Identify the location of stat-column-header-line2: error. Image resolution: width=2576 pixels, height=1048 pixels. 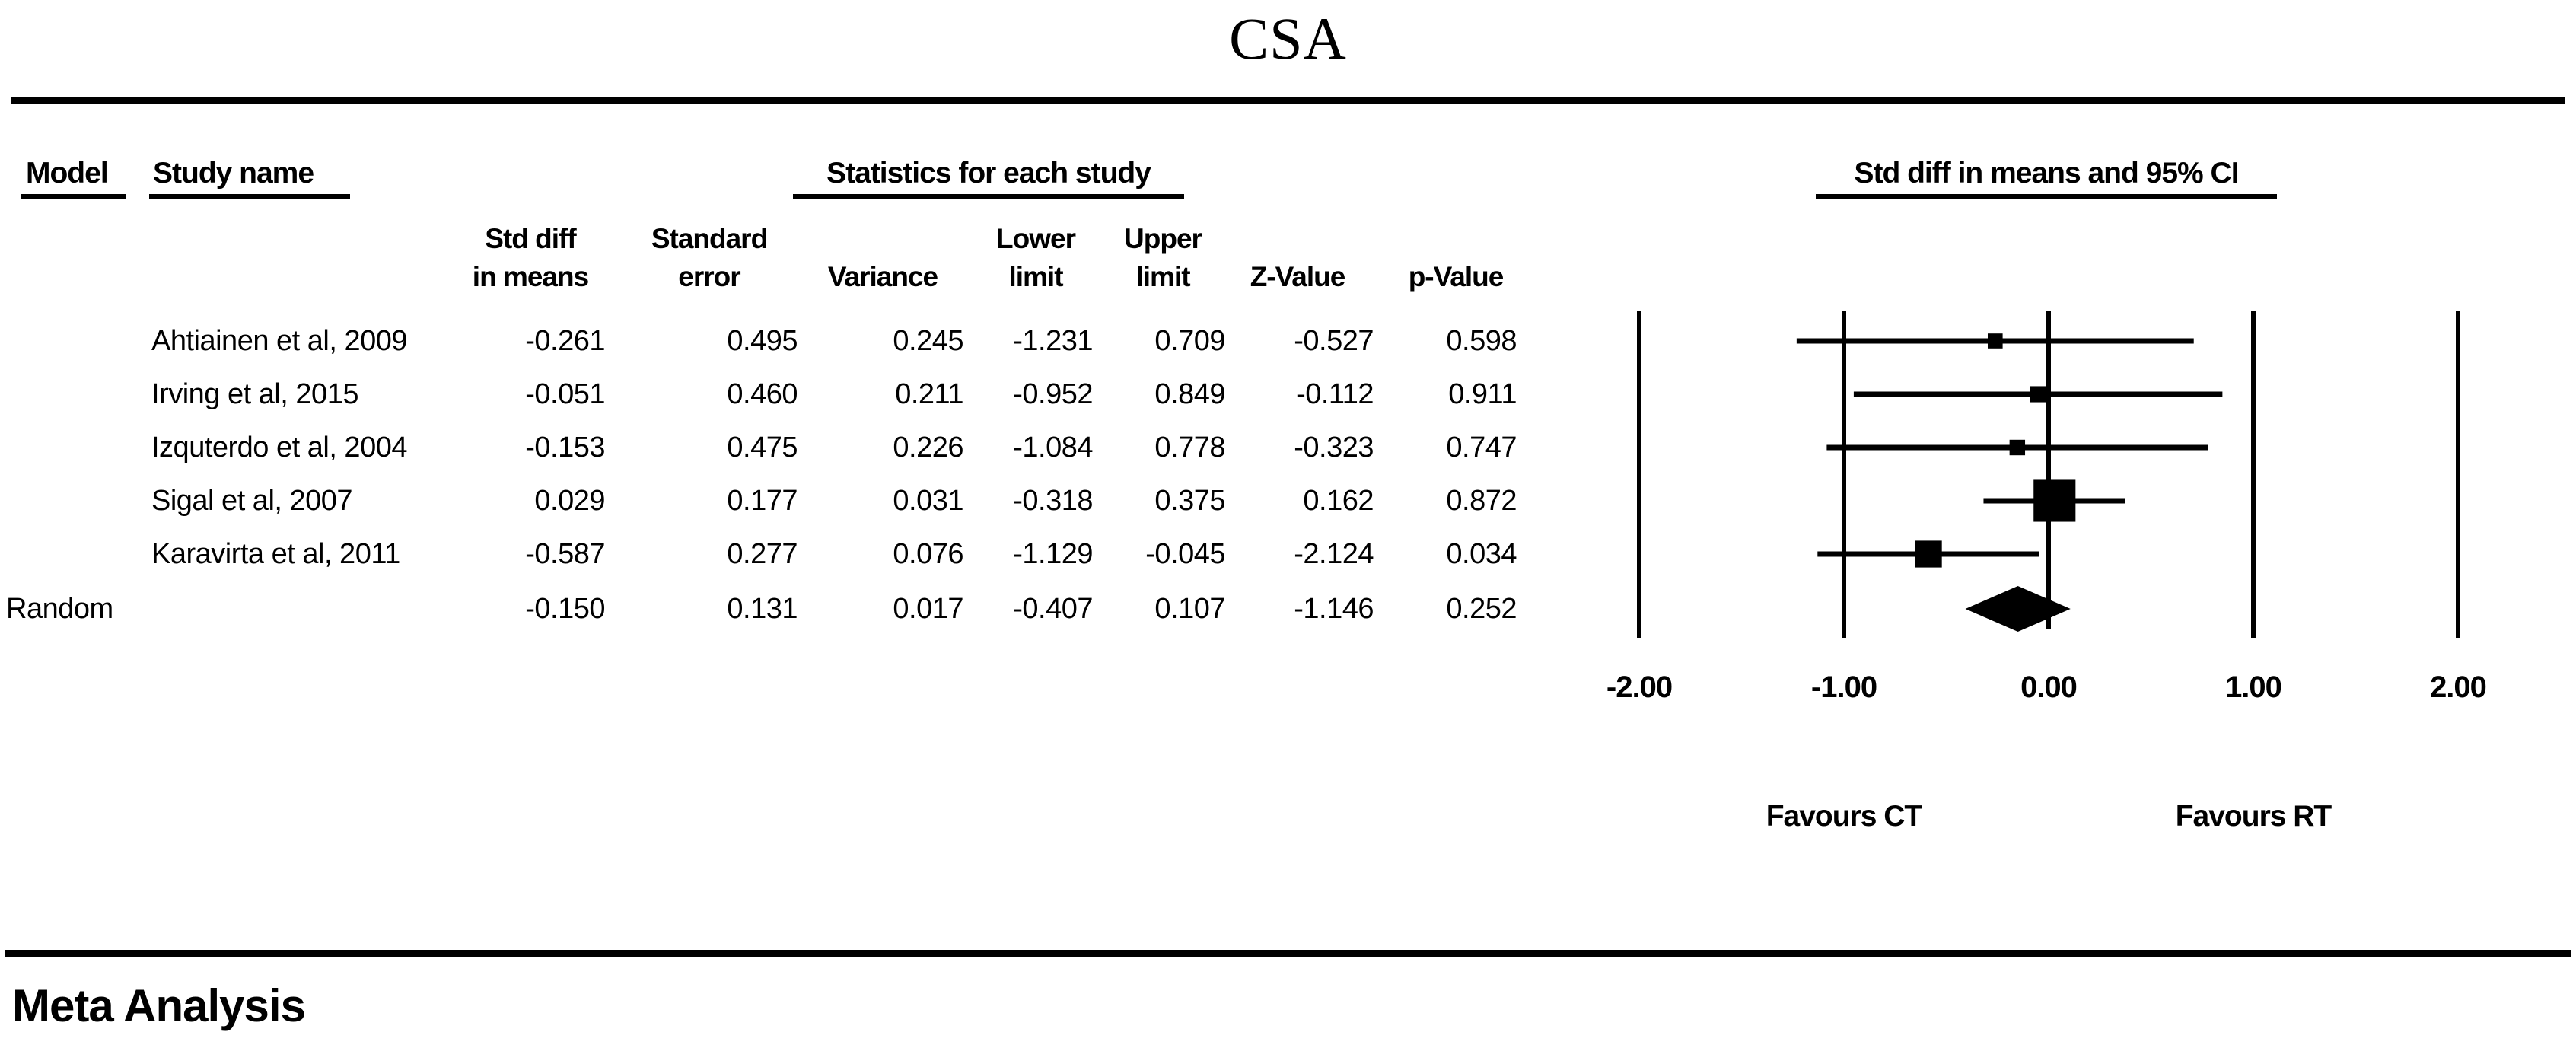
(709, 276).